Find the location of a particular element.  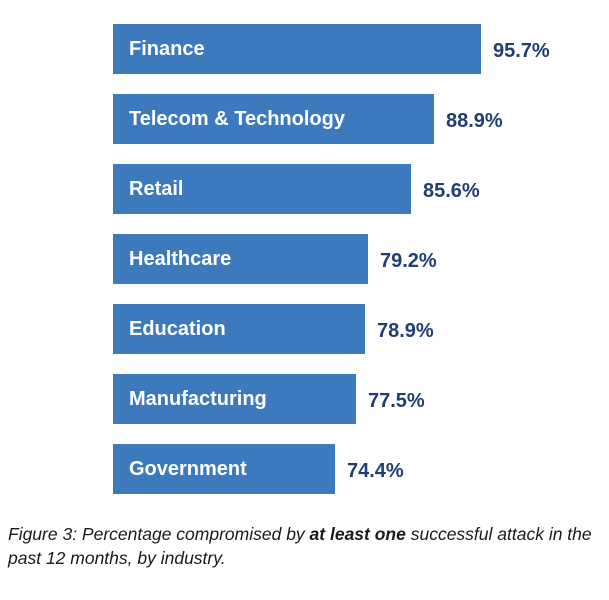

bar-education: Education is located at coordinates (239, 329).